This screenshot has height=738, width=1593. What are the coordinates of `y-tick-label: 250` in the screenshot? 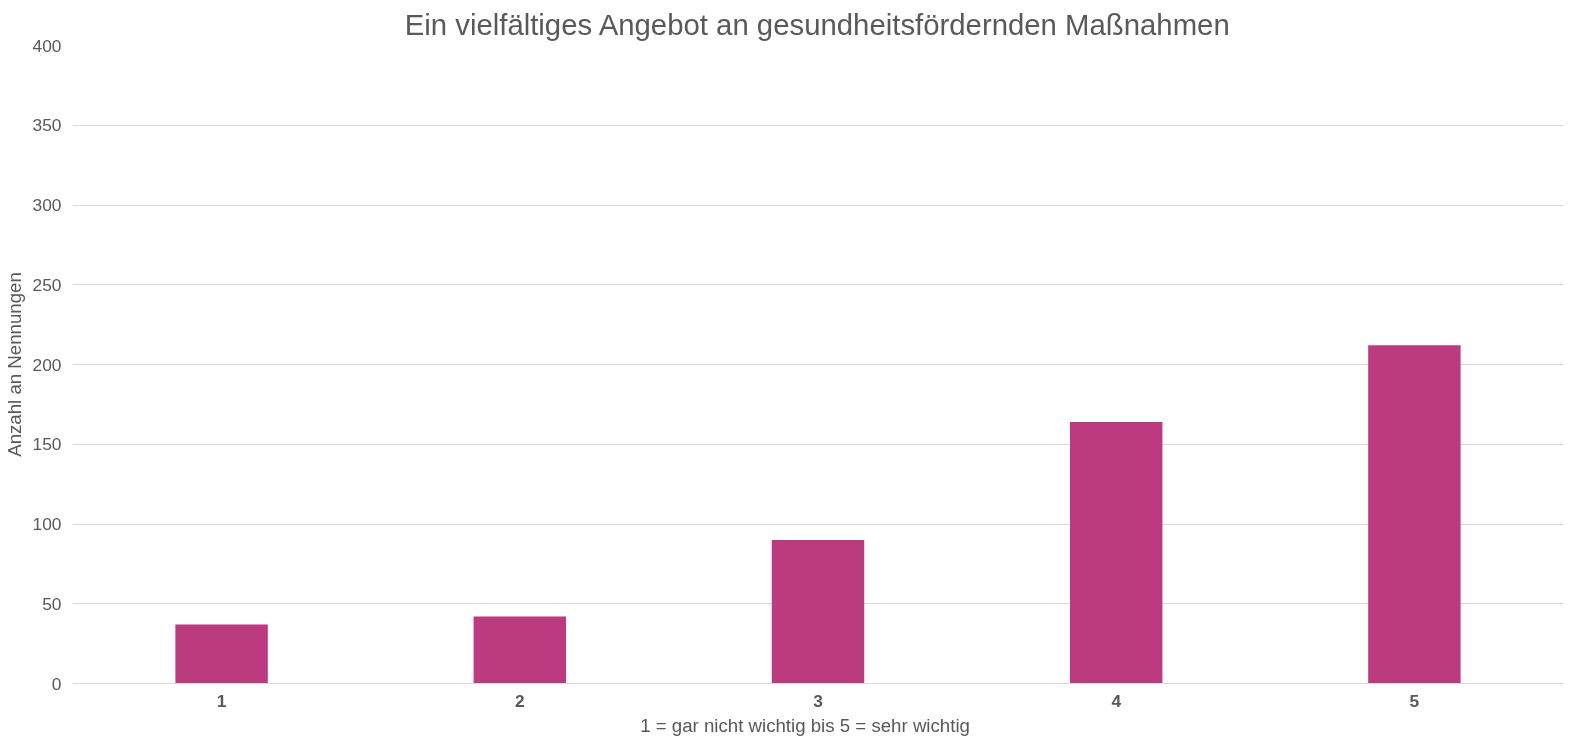 It's located at (47, 284).